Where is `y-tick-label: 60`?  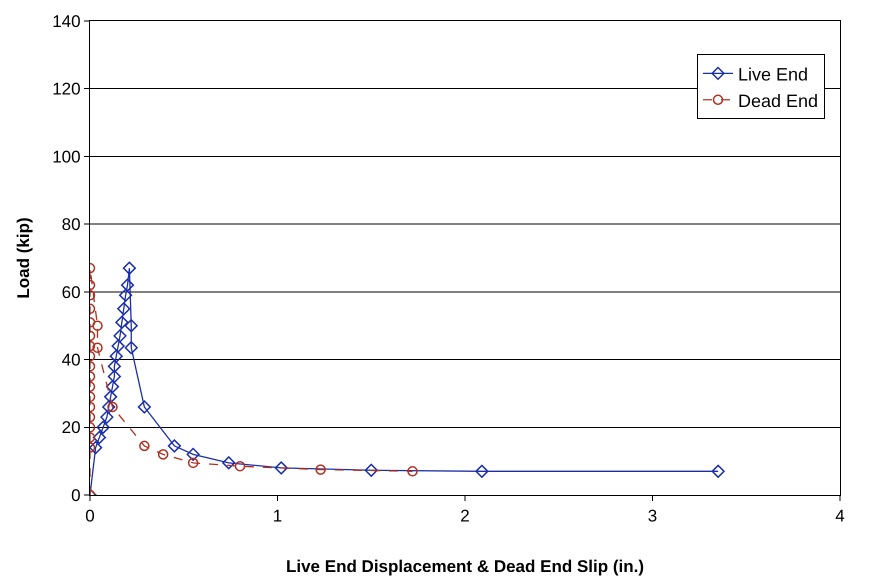 y-tick-label: 60 is located at coordinates (71, 292).